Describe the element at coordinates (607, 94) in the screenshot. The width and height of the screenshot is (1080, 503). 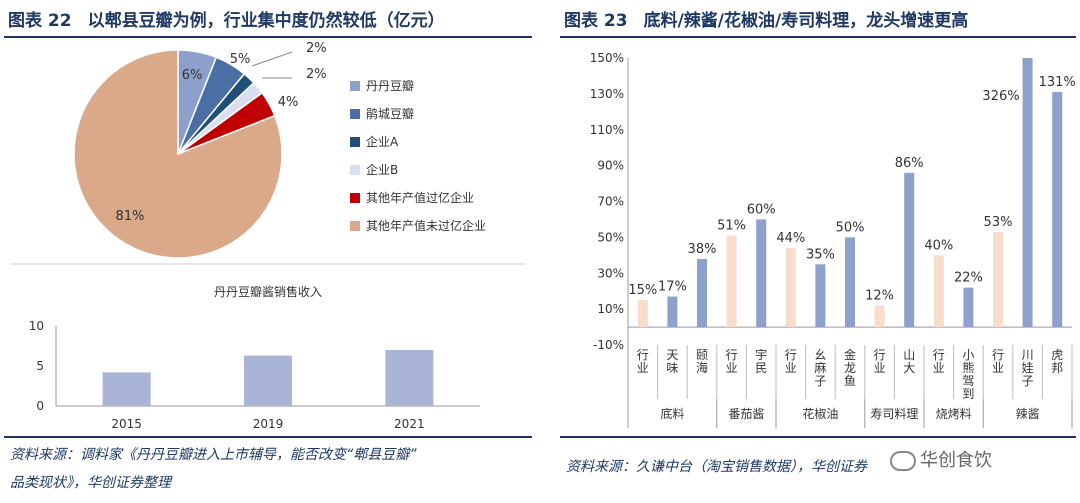
I see `y-tick-label: 130%` at that location.